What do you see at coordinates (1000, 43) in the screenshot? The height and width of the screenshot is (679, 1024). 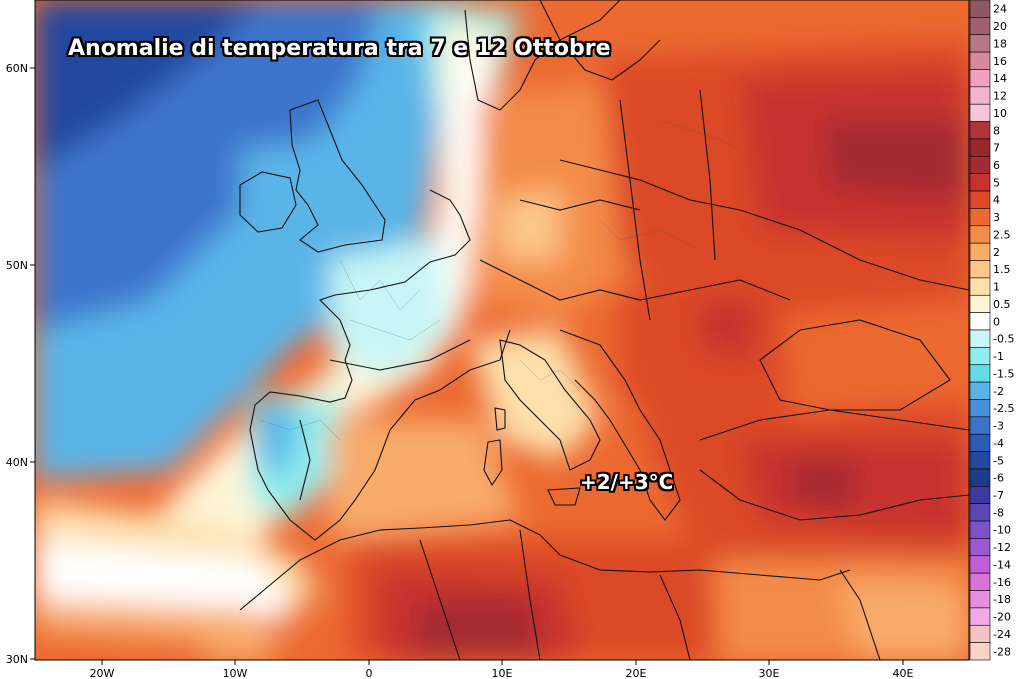 I see `legend-label: 18` at bounding box center [1000, 43].